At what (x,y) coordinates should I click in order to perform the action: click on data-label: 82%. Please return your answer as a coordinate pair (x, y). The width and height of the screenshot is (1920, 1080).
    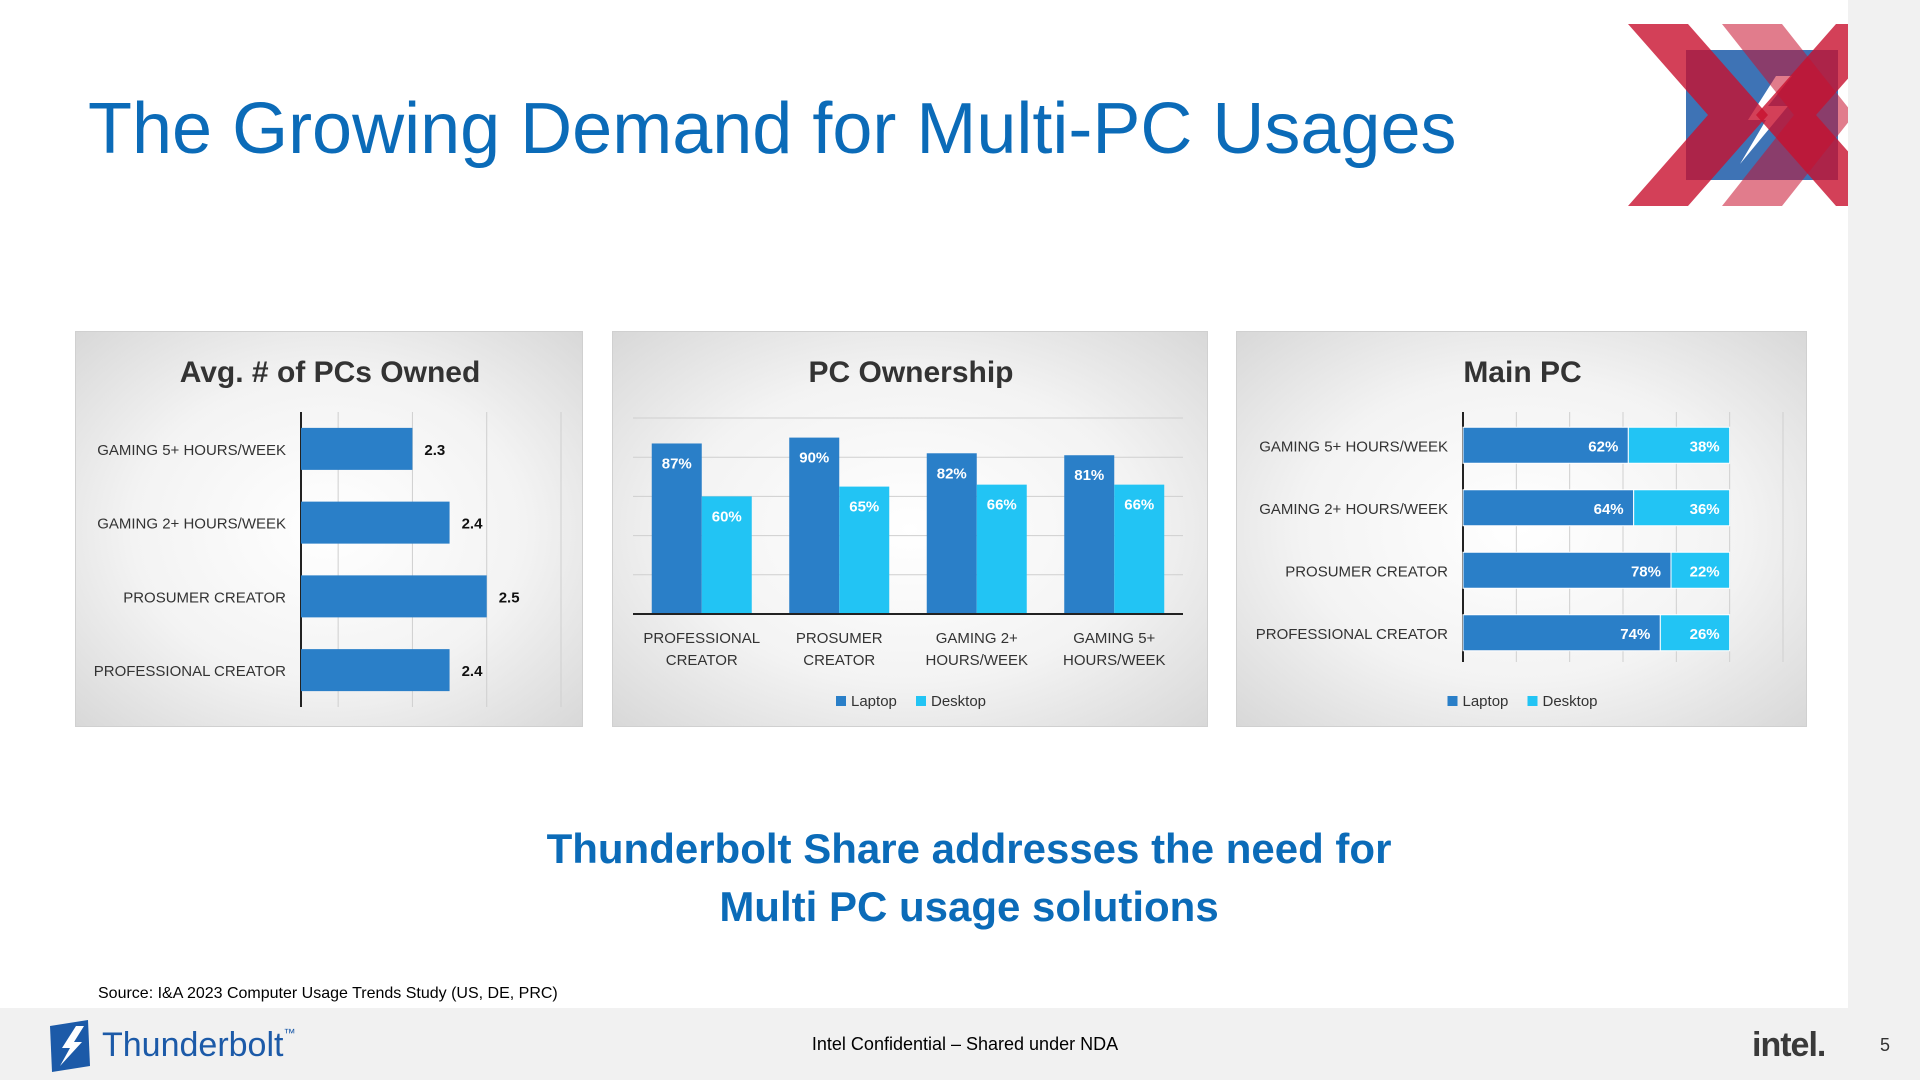
    Looking at the image, I should click on (952, 473).